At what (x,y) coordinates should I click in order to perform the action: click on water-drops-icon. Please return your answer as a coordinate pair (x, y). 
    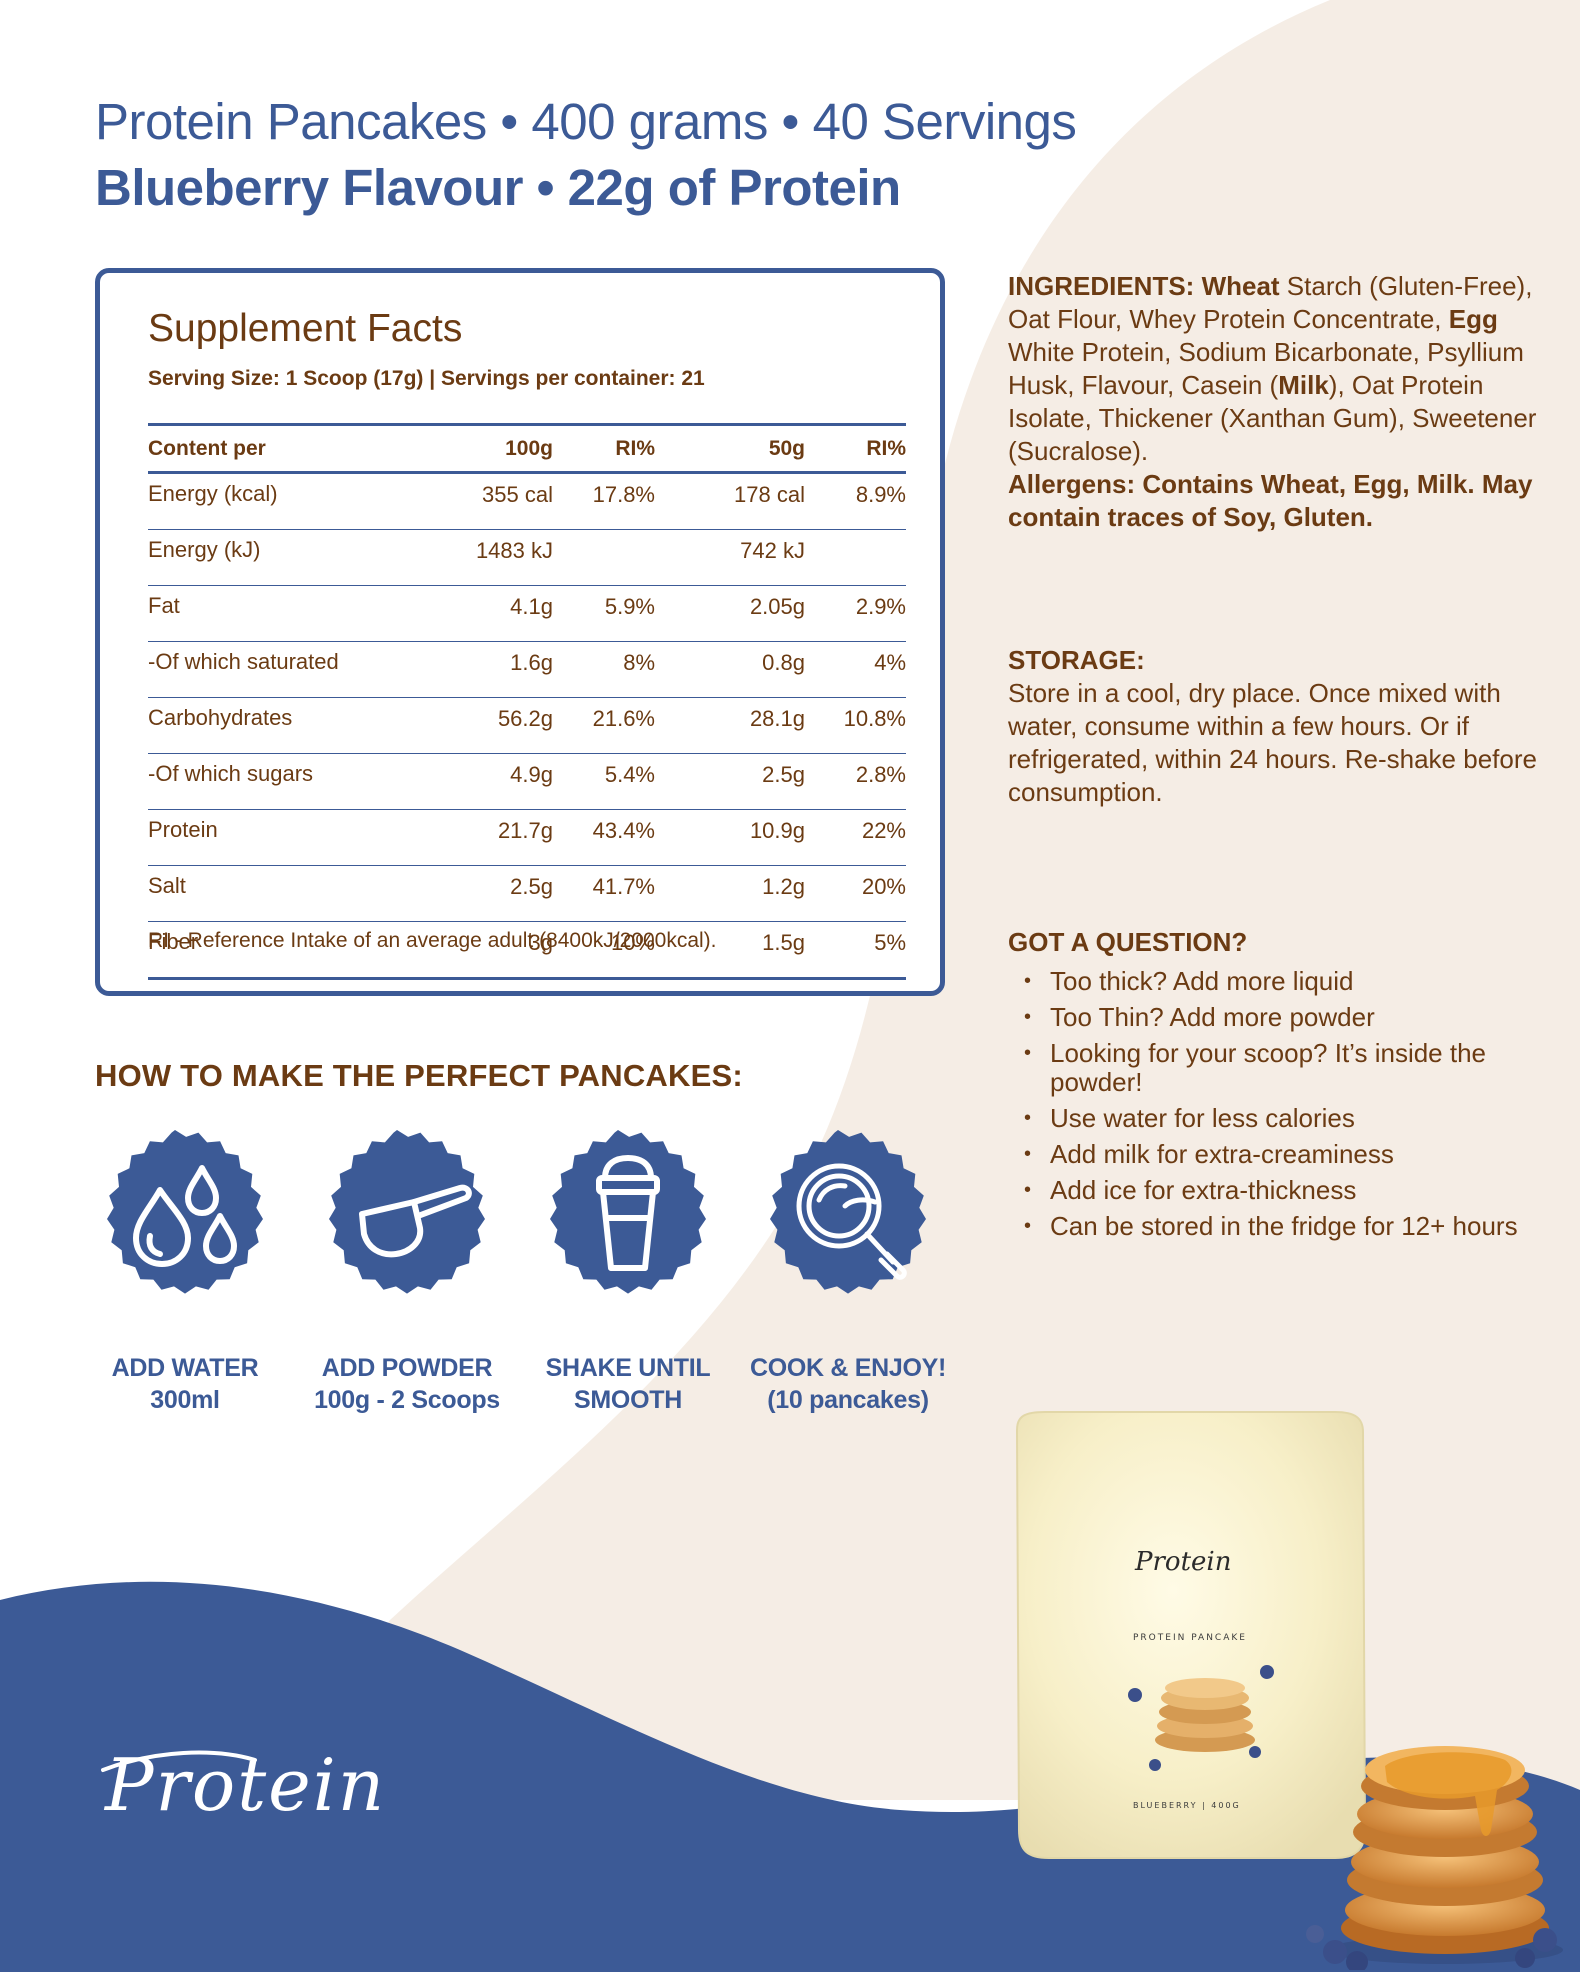
    Looking at the image, I should click on (185, 1212).